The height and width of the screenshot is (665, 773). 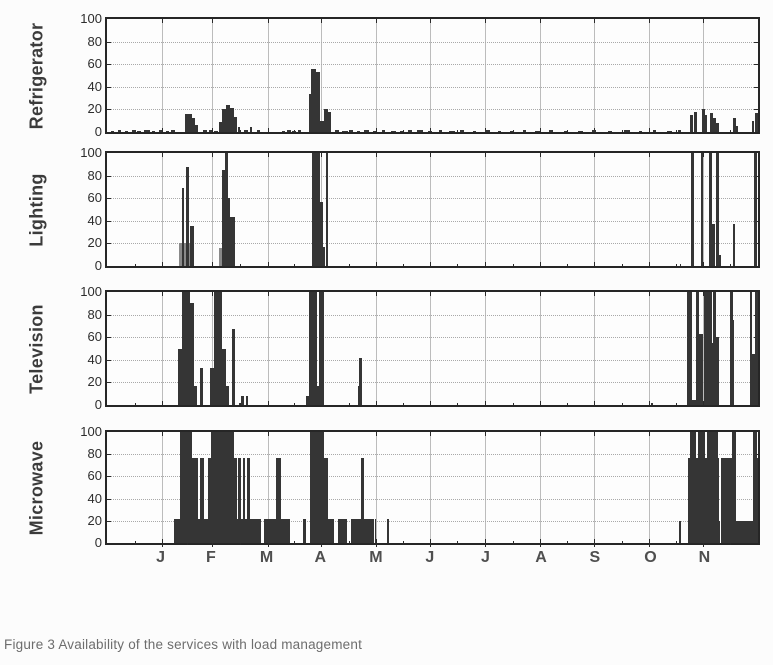 What do you see at coordinates (94, 109) in the screenshot?
I see `y-tick-label: 20` at bounding box center [94, 109].